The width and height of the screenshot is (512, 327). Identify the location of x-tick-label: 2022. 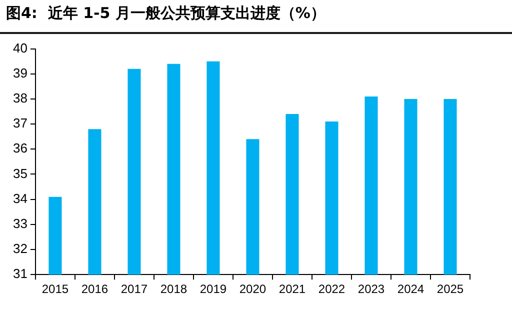
(332, 289).